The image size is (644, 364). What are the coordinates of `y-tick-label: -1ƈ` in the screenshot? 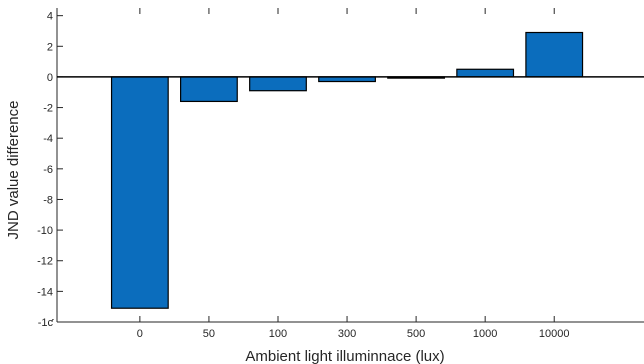 It's located at (46, 323).